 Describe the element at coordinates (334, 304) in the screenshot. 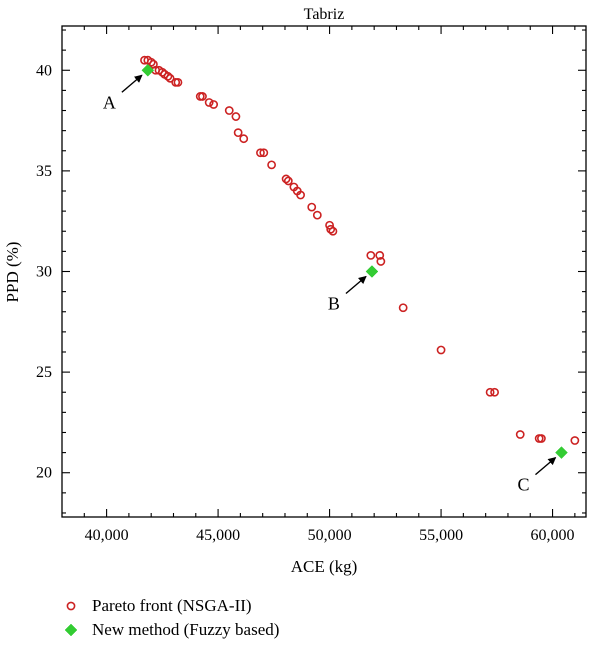

I see `annotation-label: B` at that location.